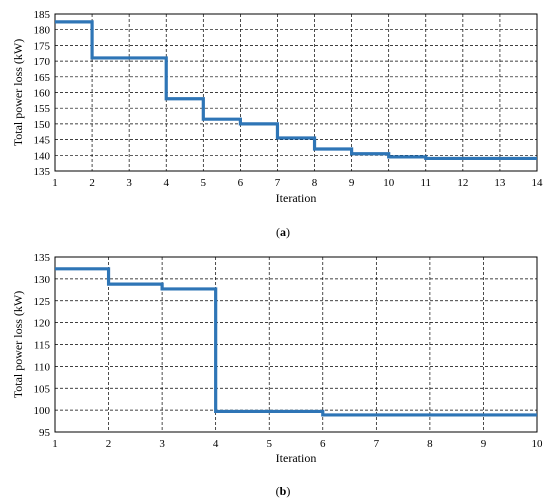  Describe the element at coordinates (538, 183) in the screenshot. I see `x-tick-label: 14` at that location.